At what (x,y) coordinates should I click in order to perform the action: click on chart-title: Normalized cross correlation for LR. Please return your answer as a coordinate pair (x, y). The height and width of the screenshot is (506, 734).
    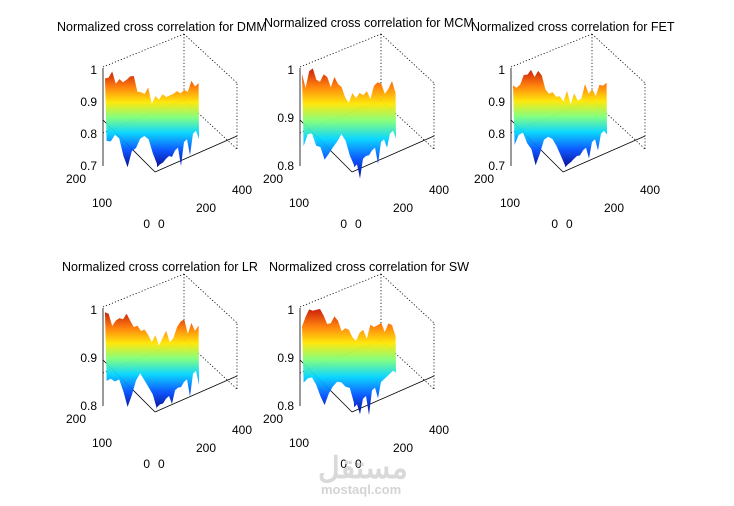
    Looking at the image, I should click on (160, 267).